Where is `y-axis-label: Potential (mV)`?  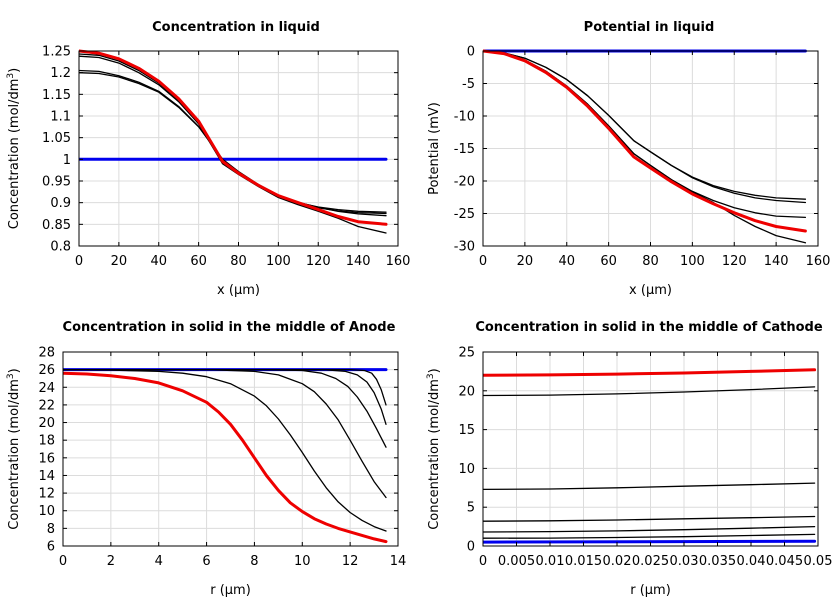 y-axis-label: Potential (mV) is located at coordinates (434, 148).